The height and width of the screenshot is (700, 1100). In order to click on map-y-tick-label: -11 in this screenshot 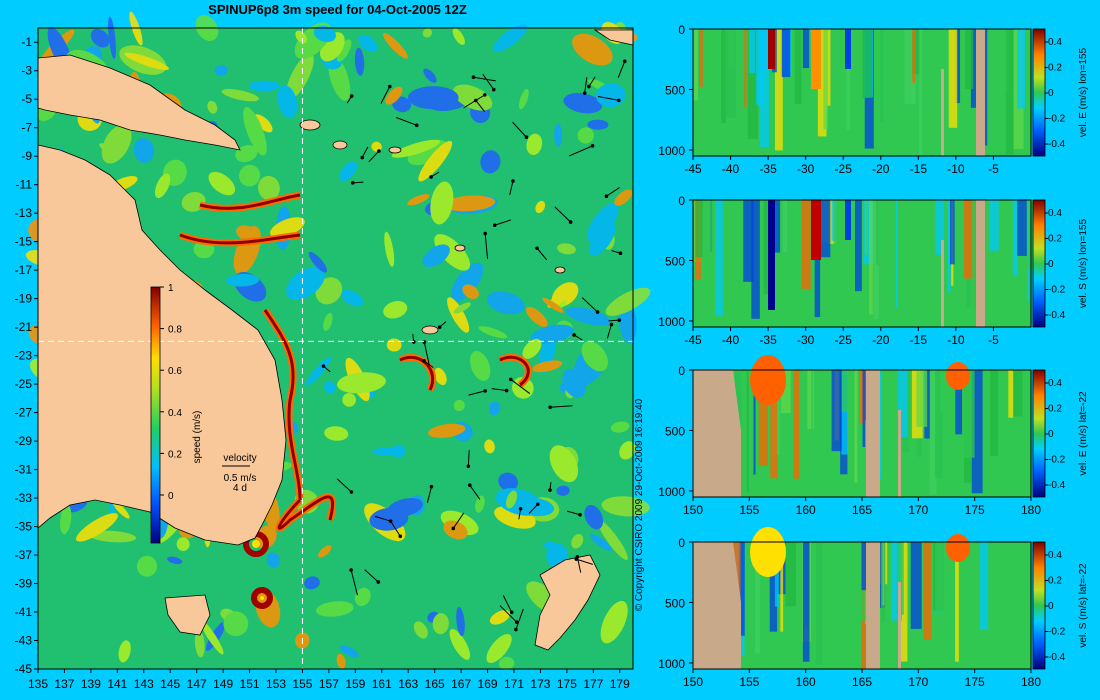, I will do `click(24, 185)`.